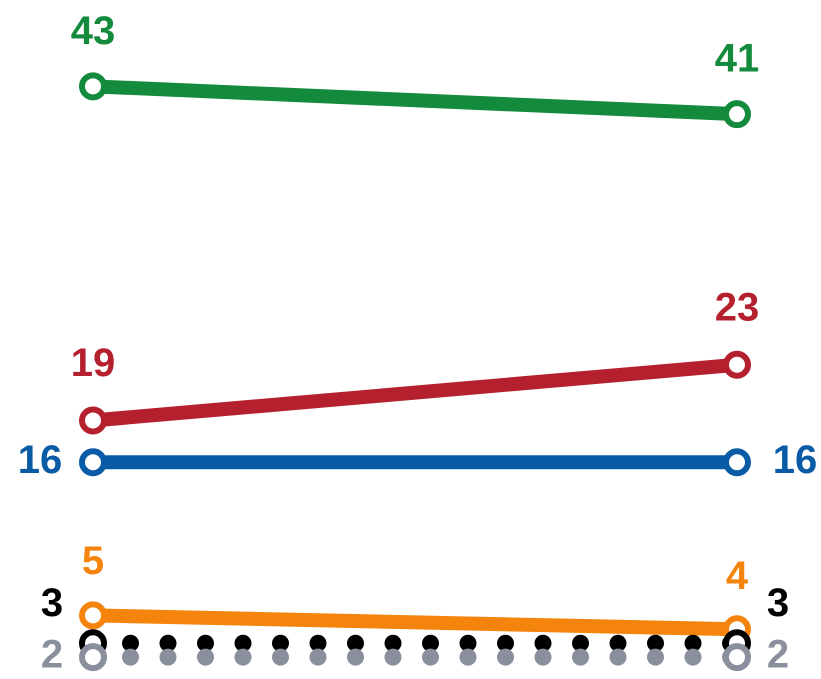 This screenshot has width=821, height=679. Describe the element at coordinates (93, 31) in the screenshot. I see `data-label: 43` at that location.